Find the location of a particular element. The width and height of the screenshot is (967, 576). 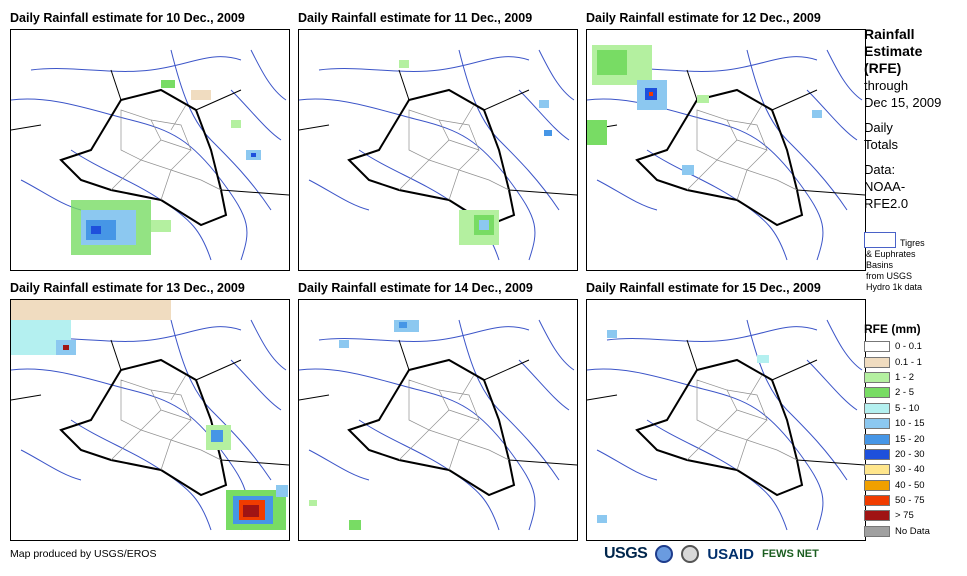

legend-title: RFE (mm) is located at coordinates (892, 329).